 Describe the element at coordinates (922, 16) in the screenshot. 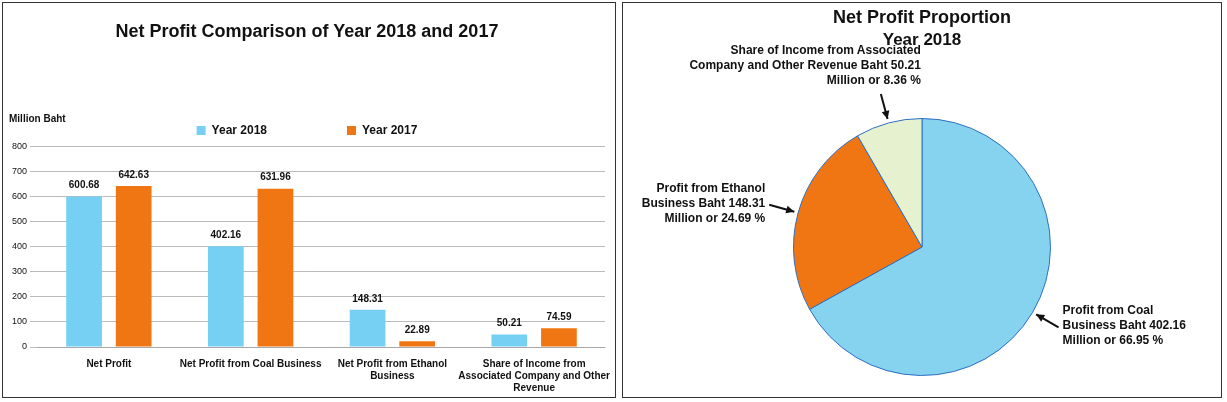

I see `chart-title: Net Profit Proportion` at that location.